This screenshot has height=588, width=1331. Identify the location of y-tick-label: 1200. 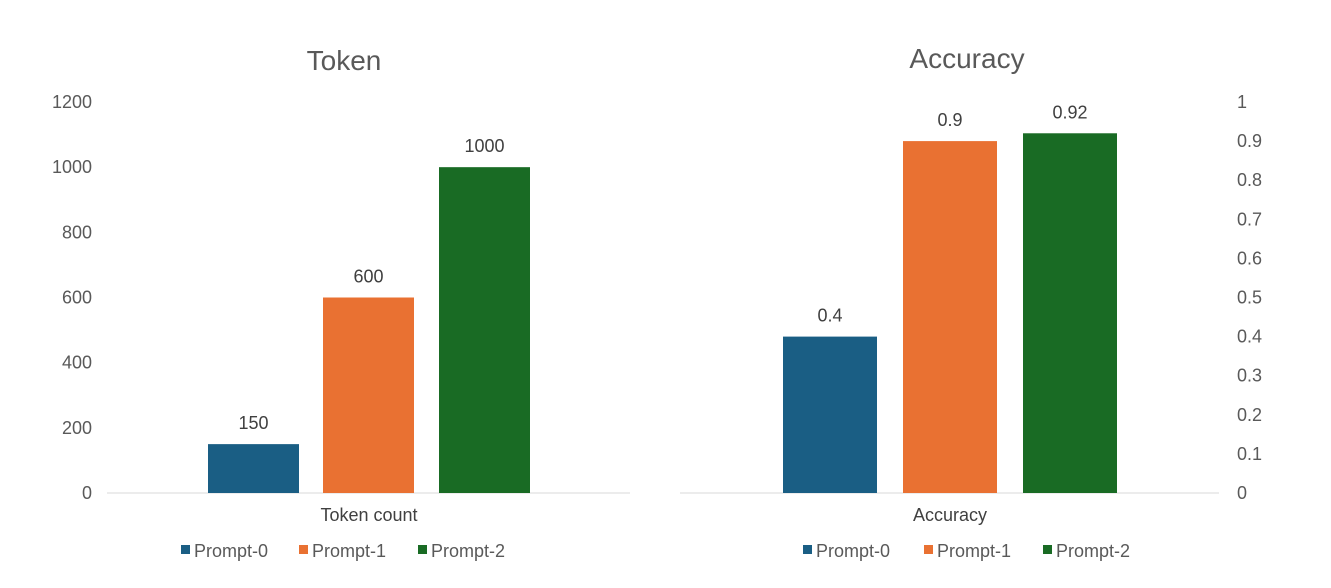
(72, 102).